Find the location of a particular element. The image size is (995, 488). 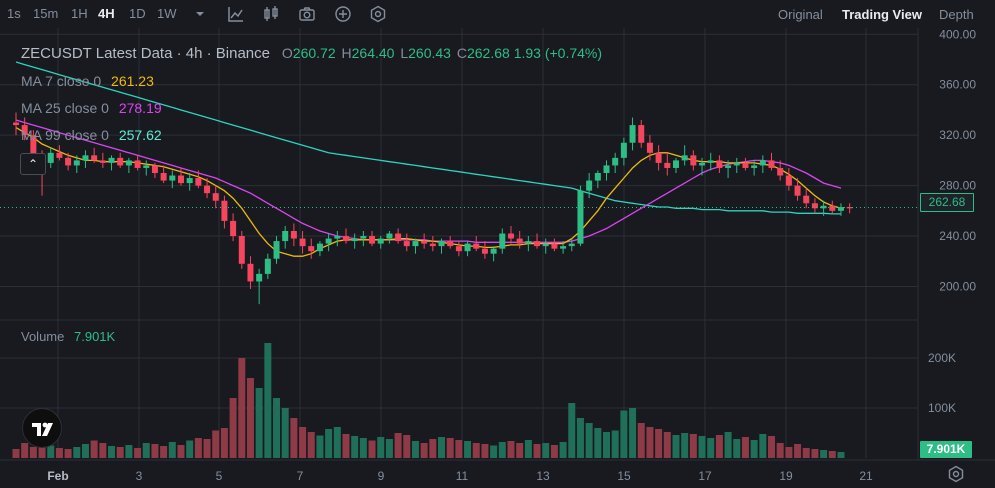

settings-icon is located at coordinates (378, 14).